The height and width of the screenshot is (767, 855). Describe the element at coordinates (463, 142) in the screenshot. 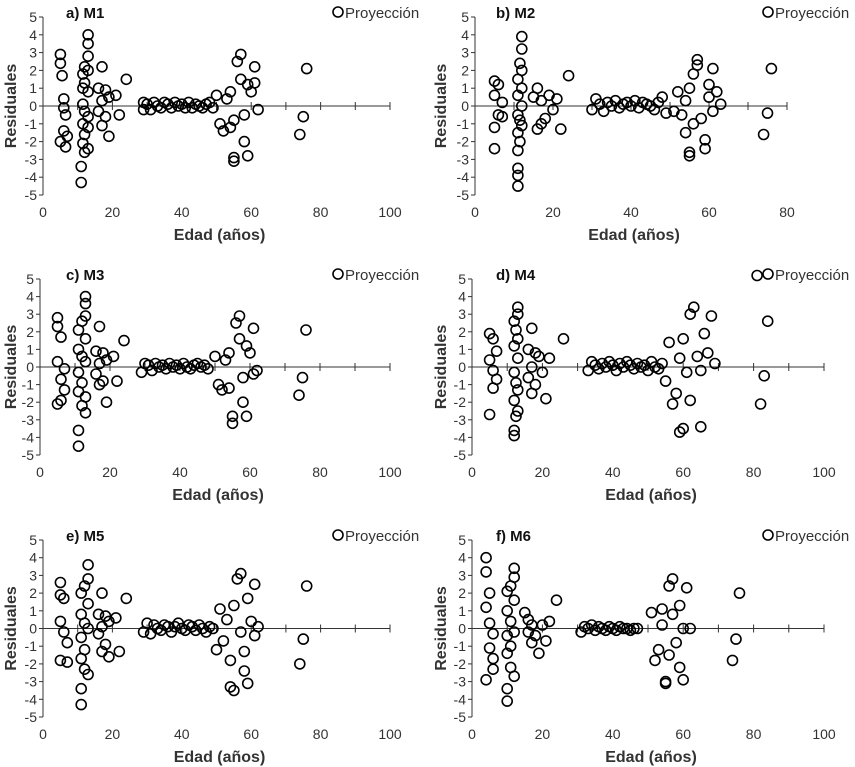

I see `y-tick-label: -2` at that location.